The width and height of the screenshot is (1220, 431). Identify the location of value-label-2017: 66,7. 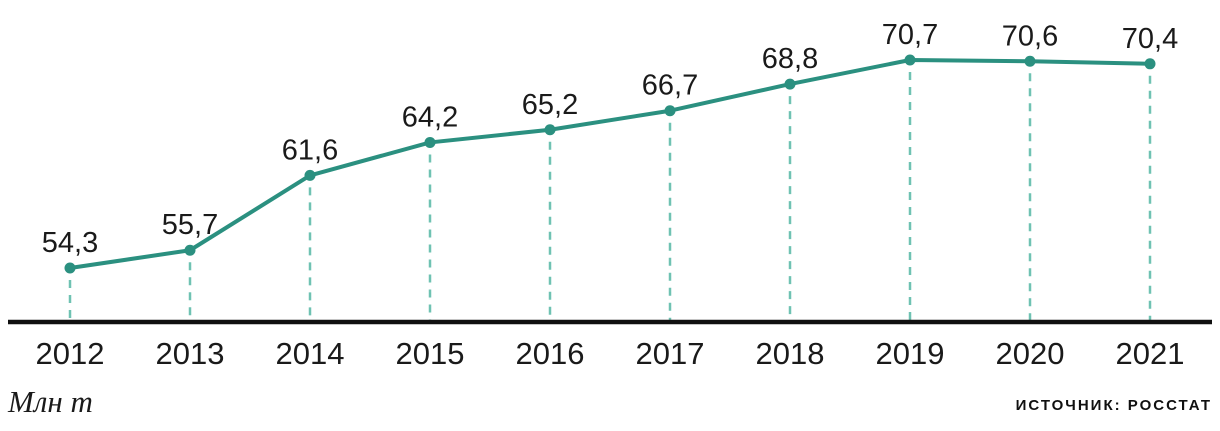
(670, 86).